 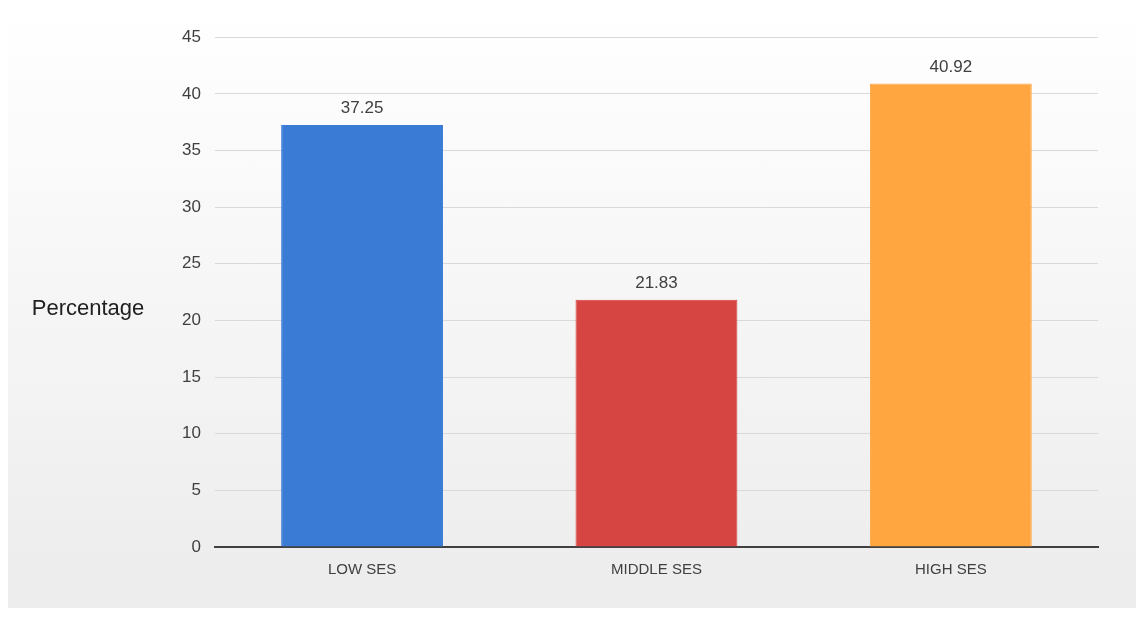 What do you see at coordinates (191, 433) in the screenshot?
I see `y-tick-label: 10` at bounding box center [191, 433].